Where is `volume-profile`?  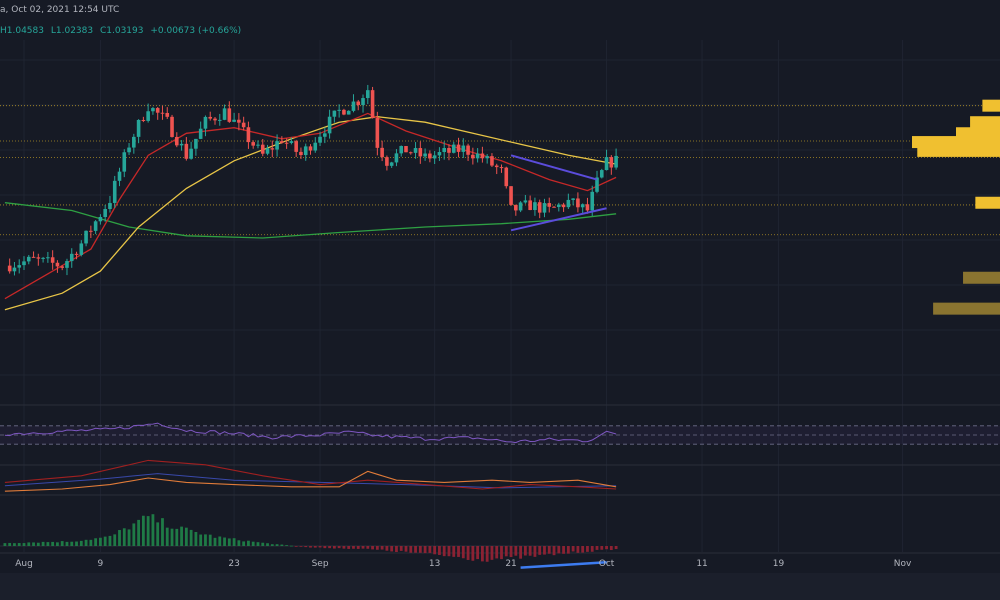 volume-profile is located at coordinates (956, 207).